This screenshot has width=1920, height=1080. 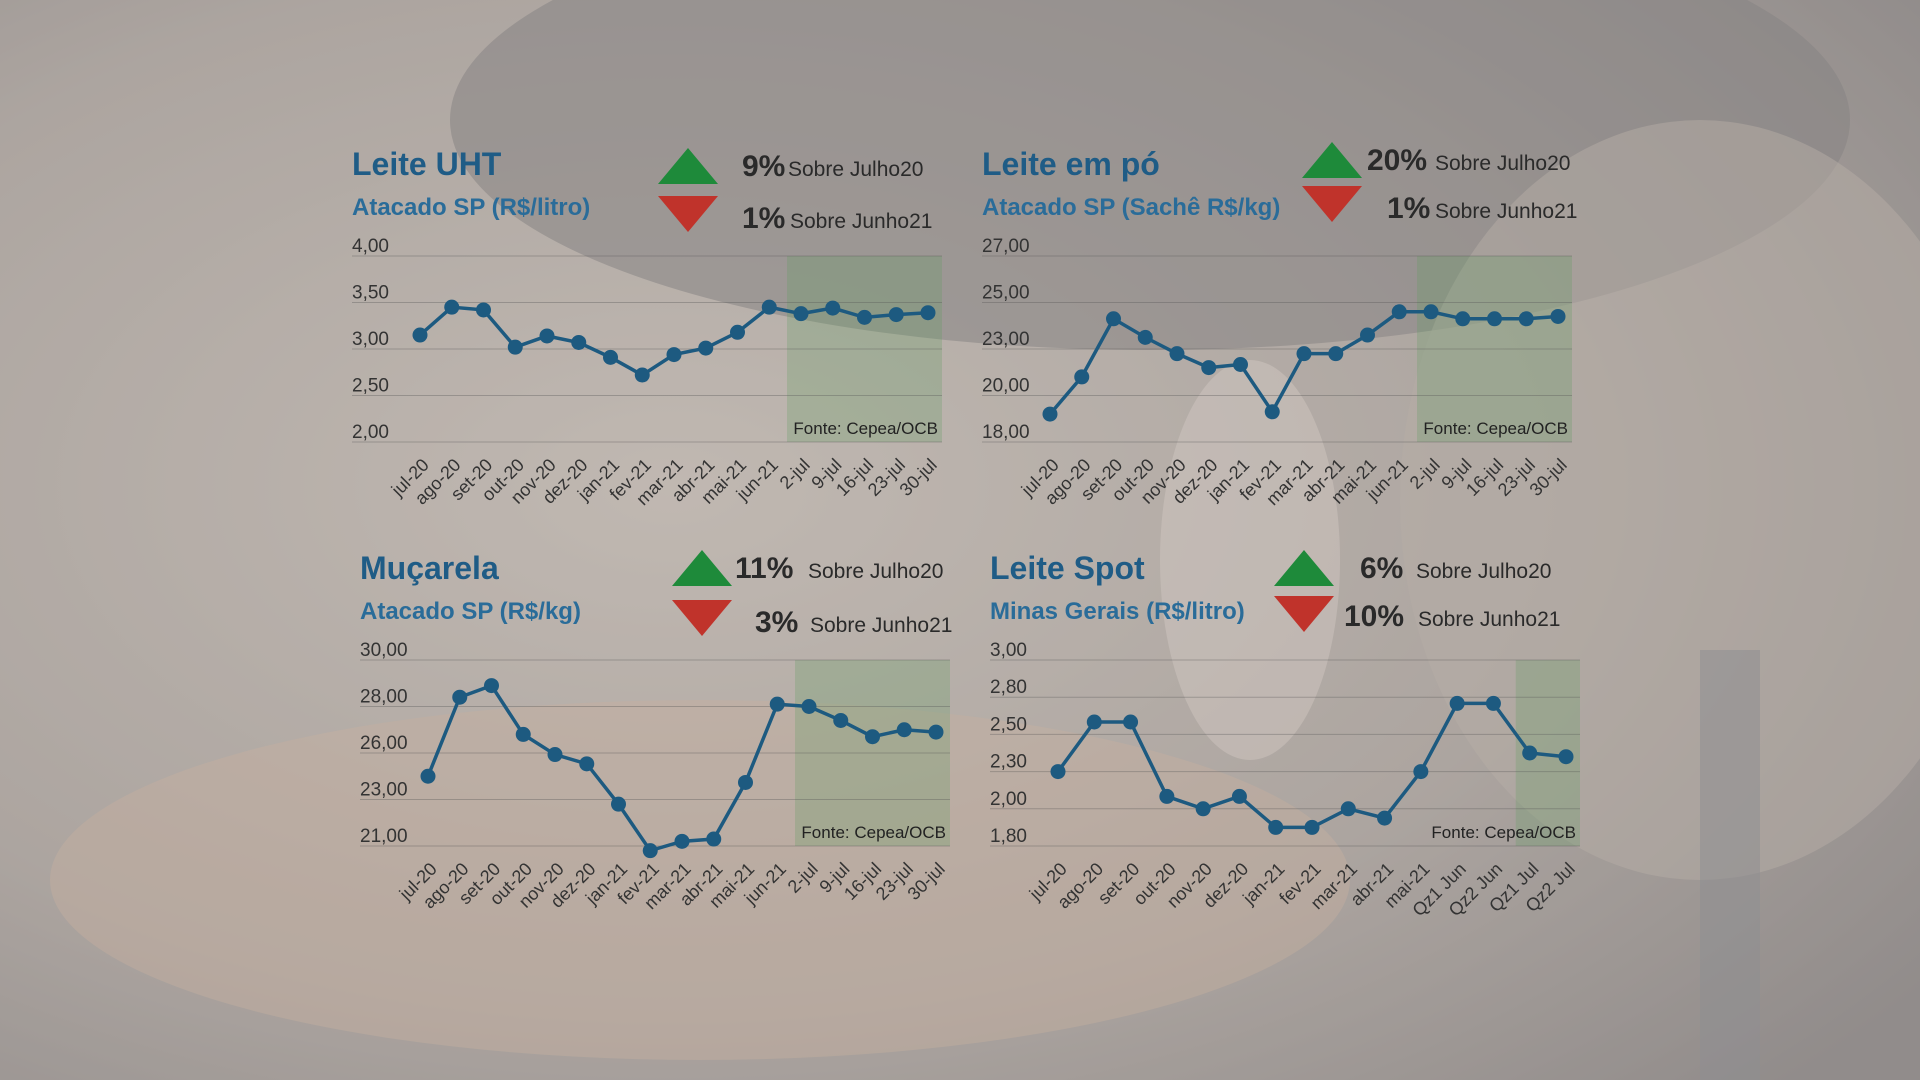 What do you see at coordinates (1067, 568) in the screenshot?
I see `chart-title: Leite Spot` at bounding box center [1067, 568].